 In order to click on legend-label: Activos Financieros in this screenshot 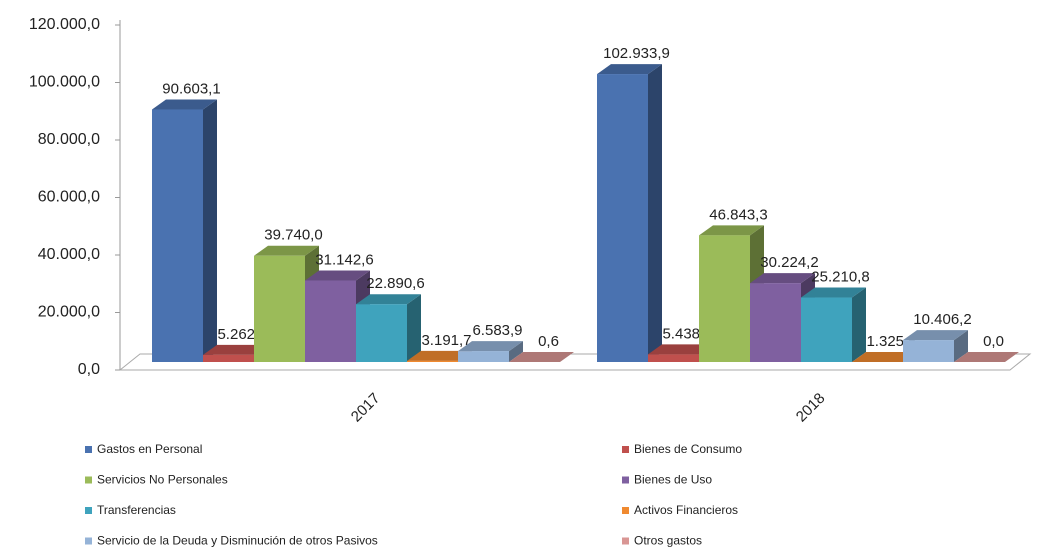, I will do `click(686, 510)`.